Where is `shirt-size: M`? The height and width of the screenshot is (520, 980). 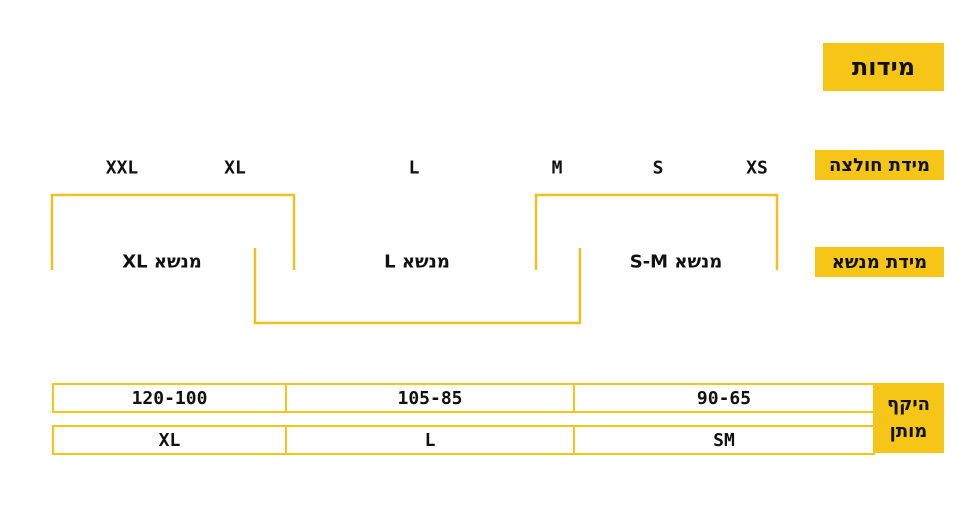
shirt-size: M is located at coordinates (557, 168).